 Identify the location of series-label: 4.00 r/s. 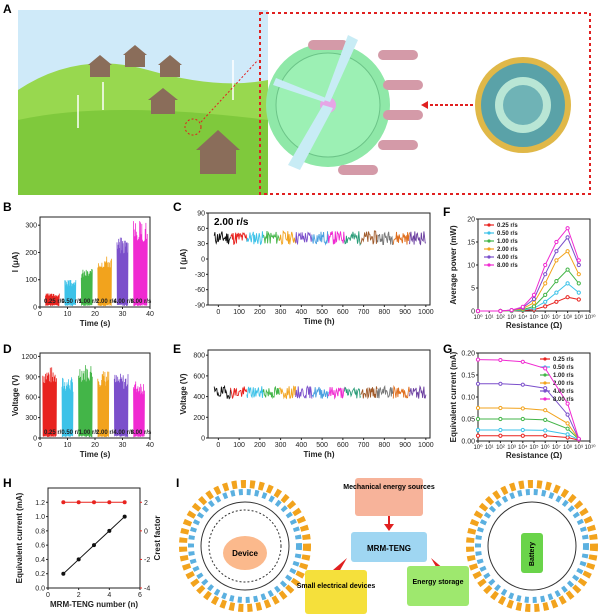
(123, 433).